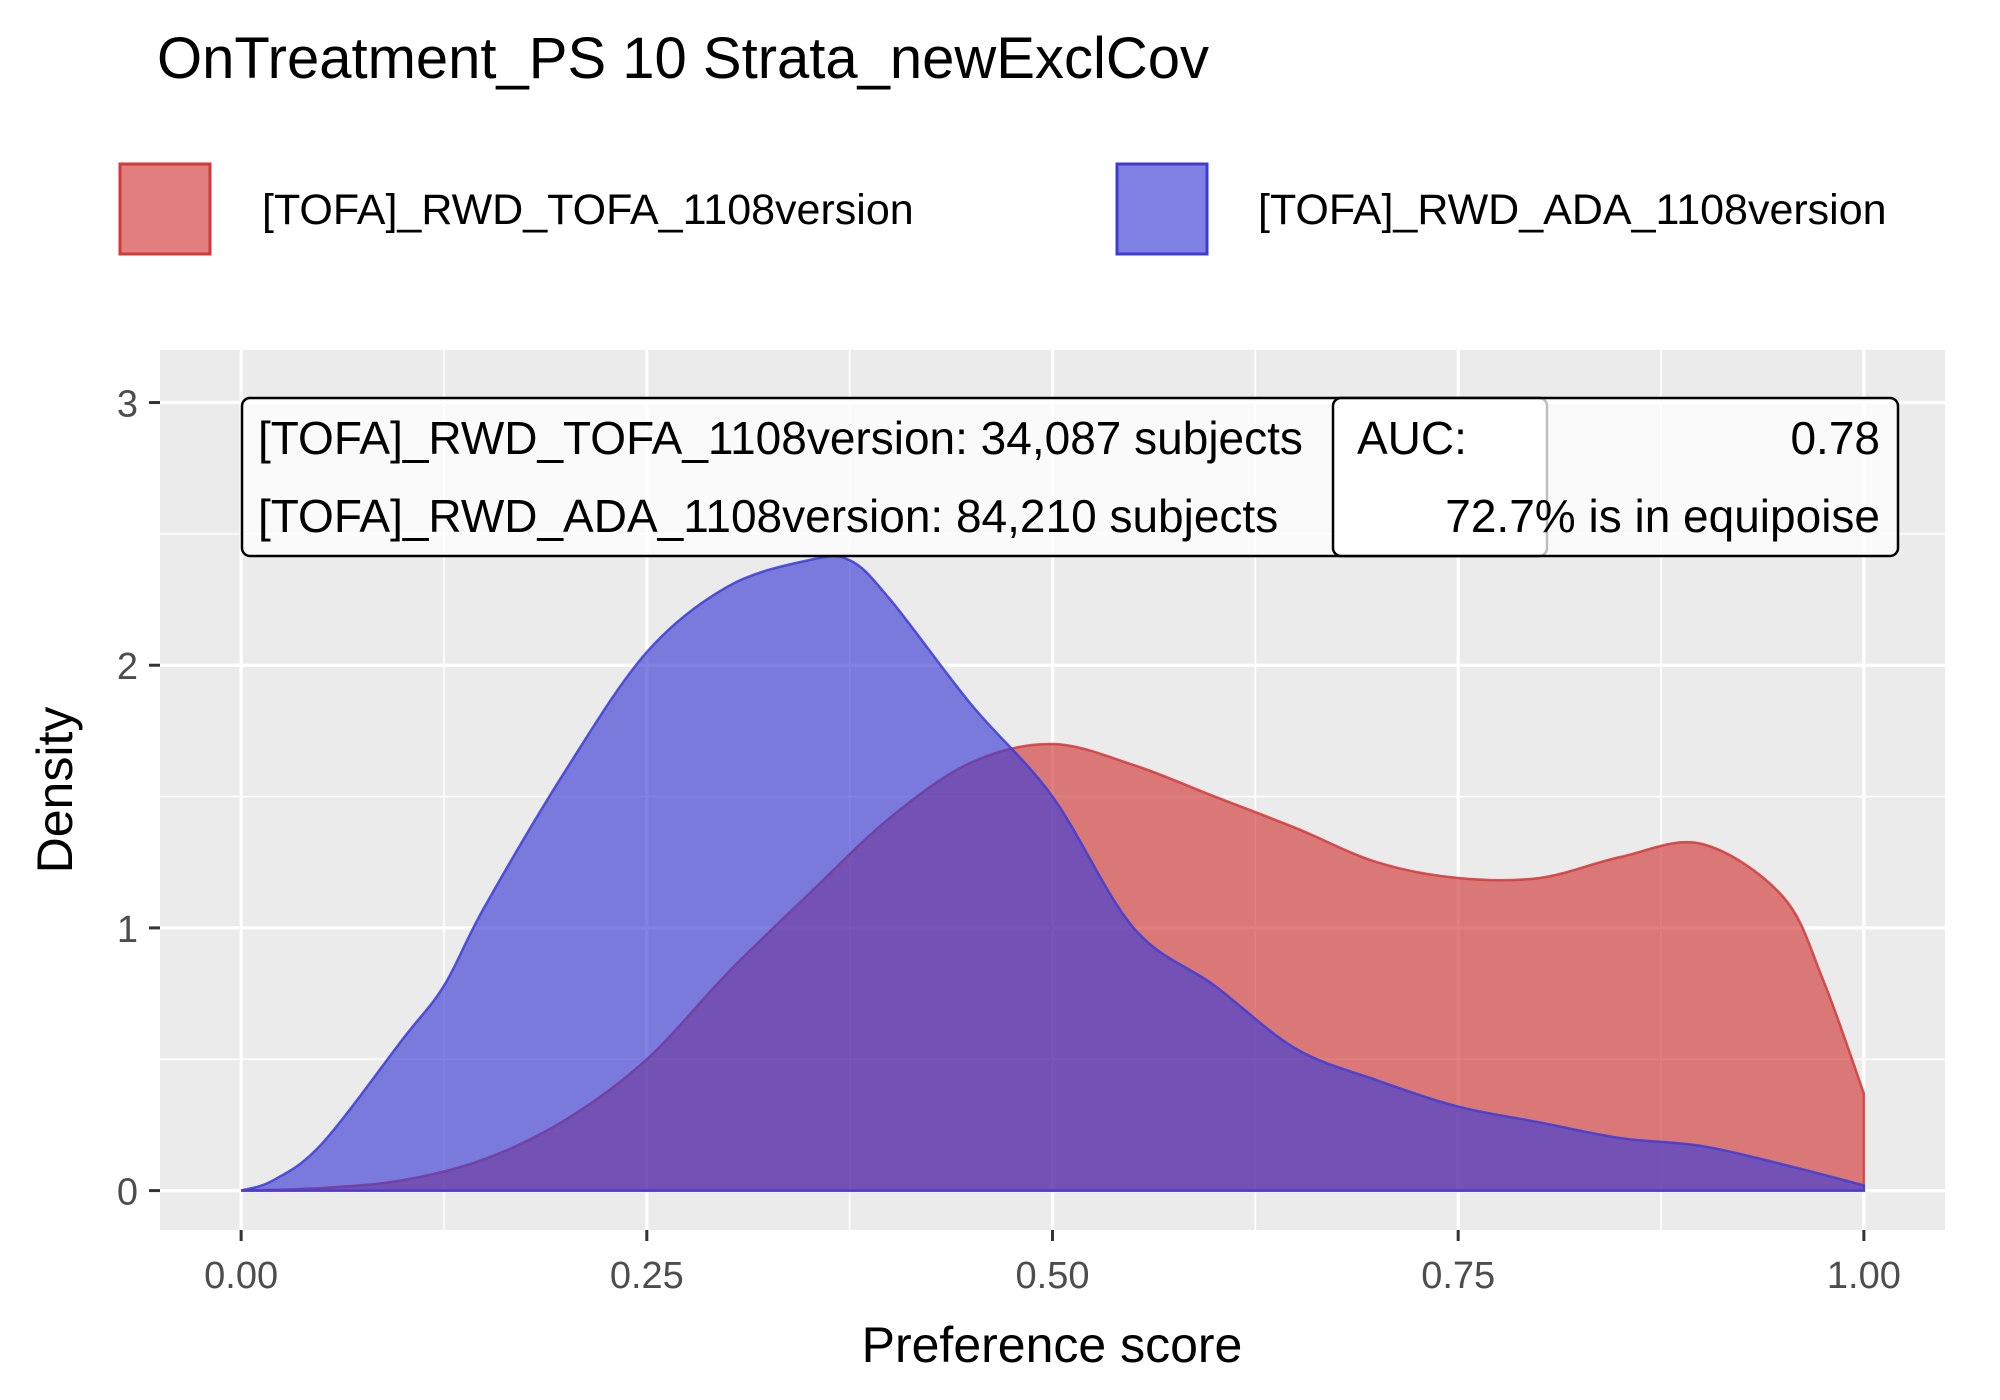 The width and height of the screenshot is (2000, 1400). I want to click on x-axis-title: Preference score, so click(1052, 1345).